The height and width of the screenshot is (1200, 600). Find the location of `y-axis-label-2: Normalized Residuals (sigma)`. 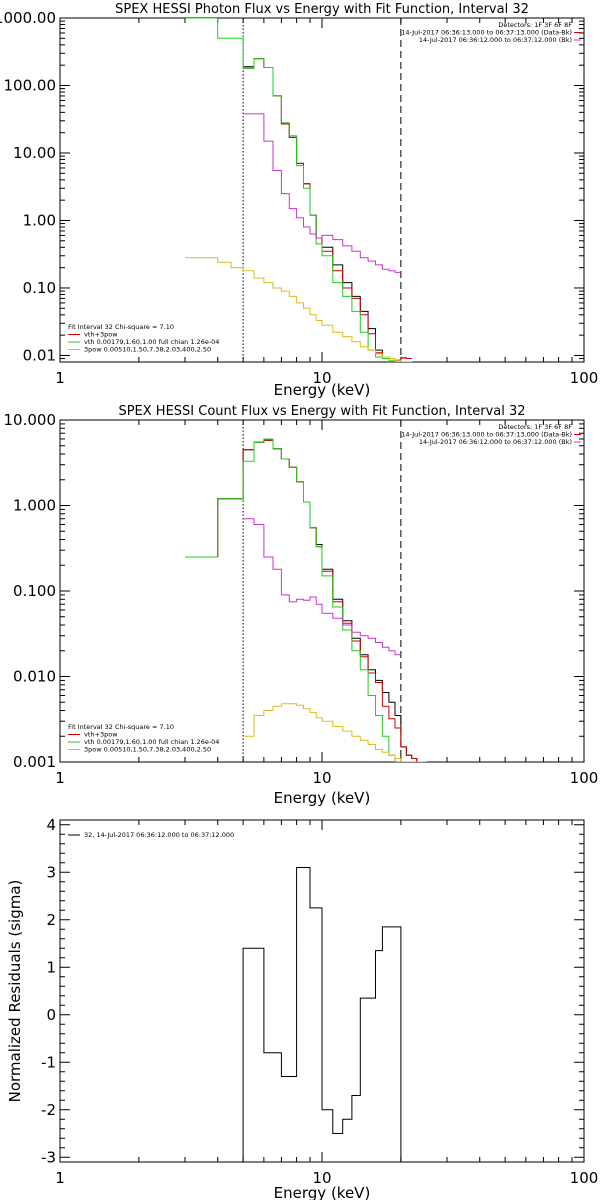

y-axis-label-2: Normalized Residuals (sigma) is located at coordinates (15, 991).